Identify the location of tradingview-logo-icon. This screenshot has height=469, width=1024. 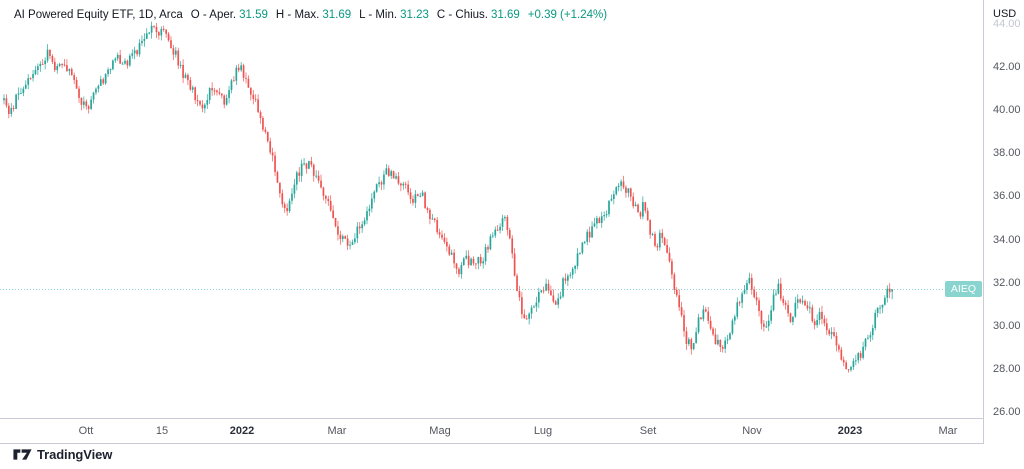
(22, 454).